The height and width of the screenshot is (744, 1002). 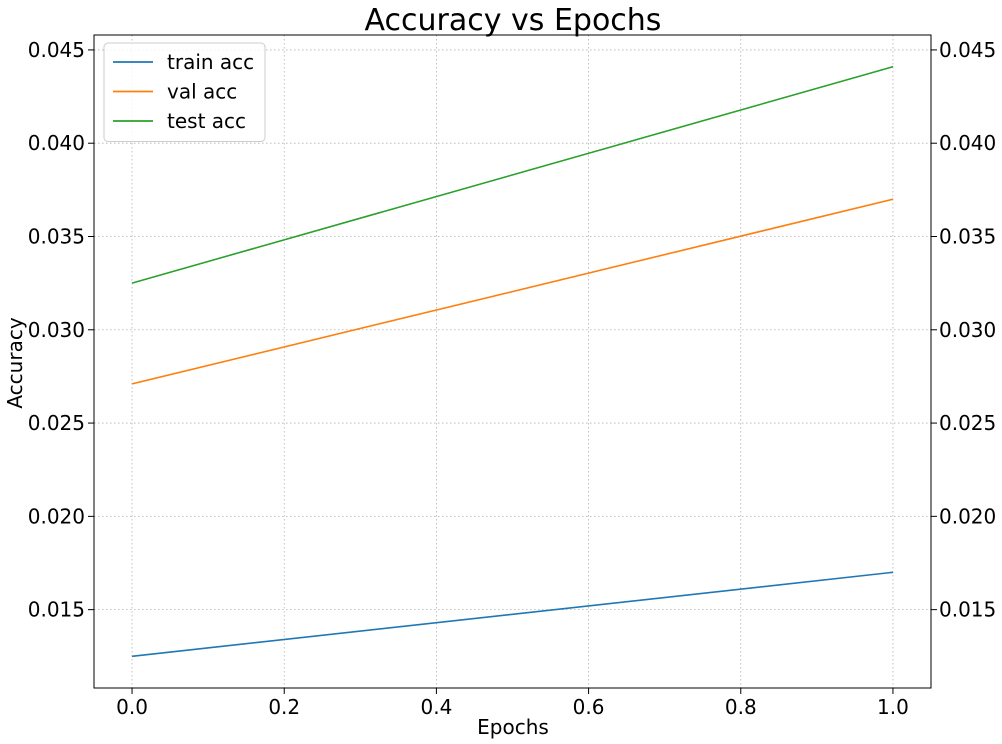 What do you see at coordinates (56, 423) in the screenshot?
I see `y-tick-label: 0.025` at bounding box center [56, 423].